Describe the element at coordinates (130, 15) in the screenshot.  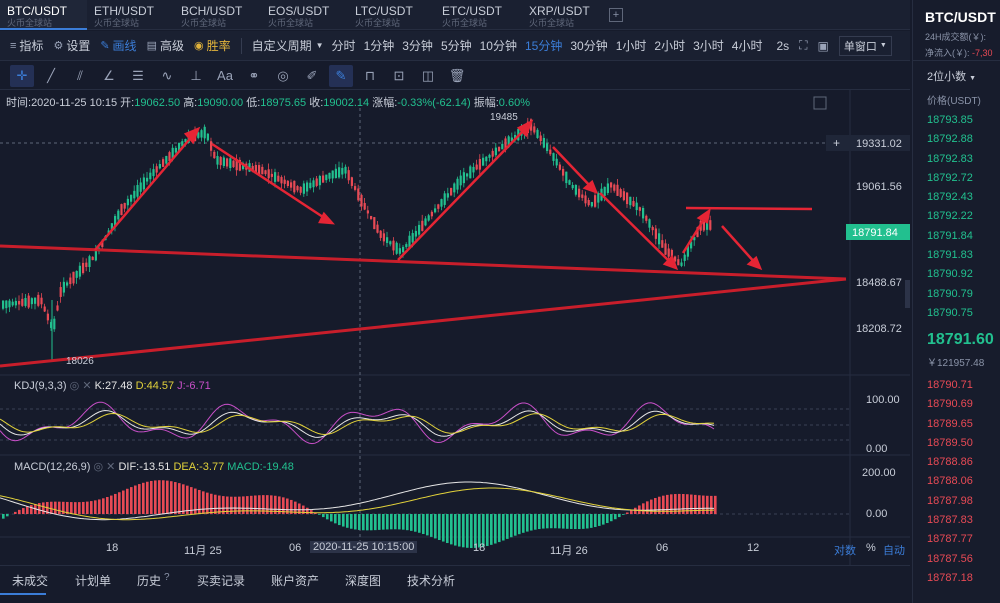
I see `tab-eth-usdt: ETH/USDT 火币全球站` at that location.